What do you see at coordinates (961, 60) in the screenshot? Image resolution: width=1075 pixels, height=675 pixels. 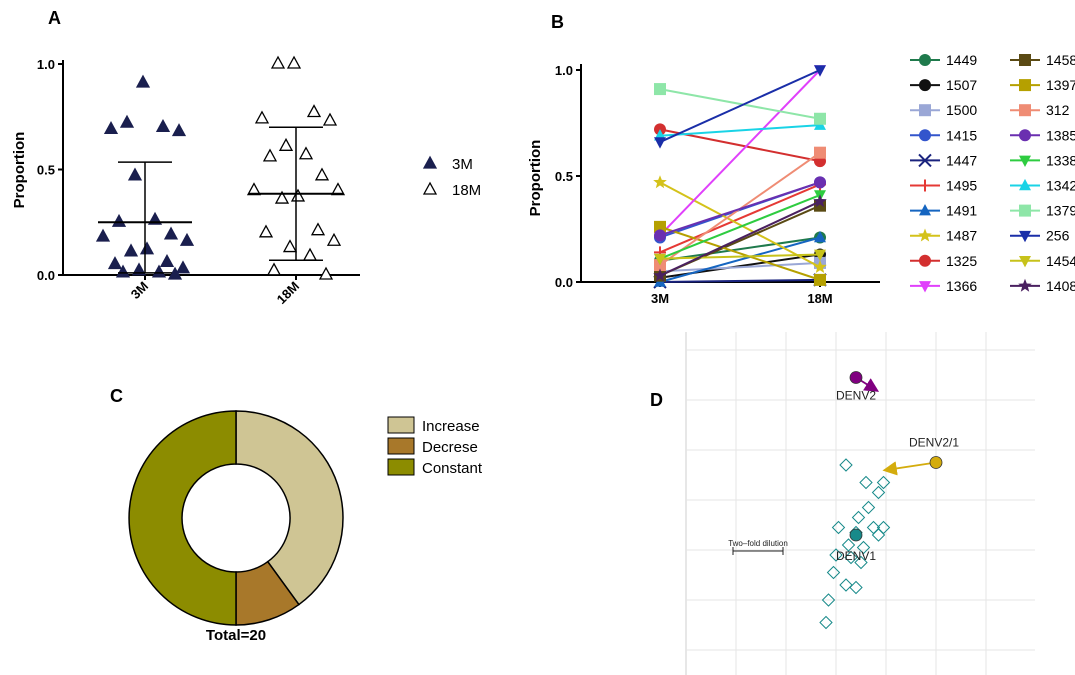 I see `panel-b-legend-label: 1449` at bounding box center [961, 60].